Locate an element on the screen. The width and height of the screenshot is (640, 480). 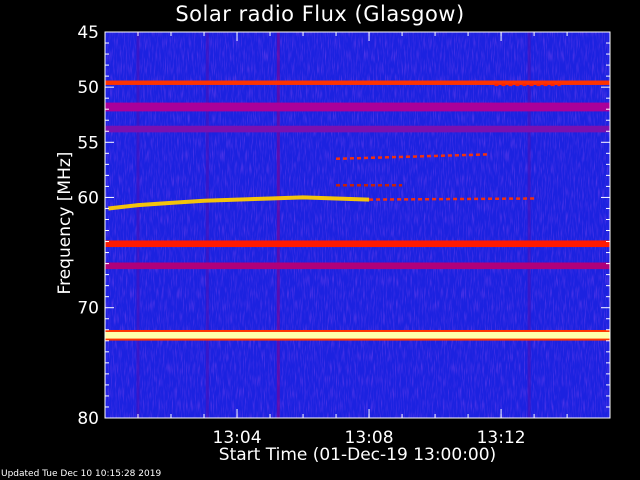
y-tick-label: 70 is located at coordinates (88, 309).